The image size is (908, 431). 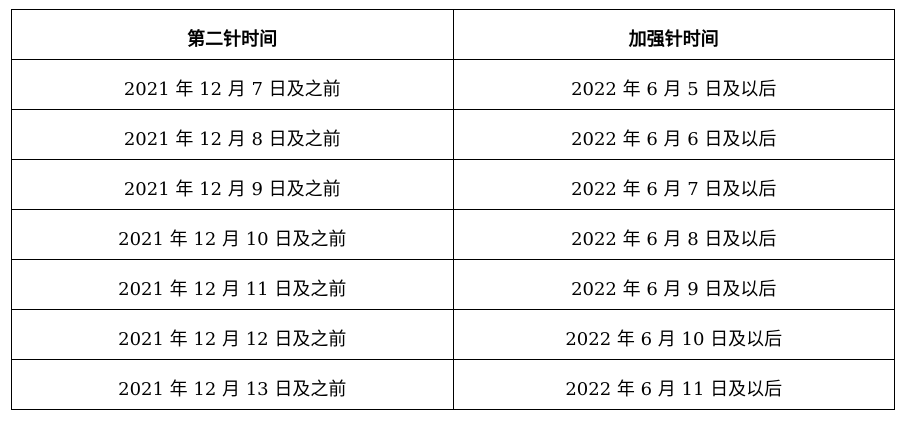 I want to click on booster-date-cell: 2022 年 6 月 7 日及以后, so click(x=673, y=184).